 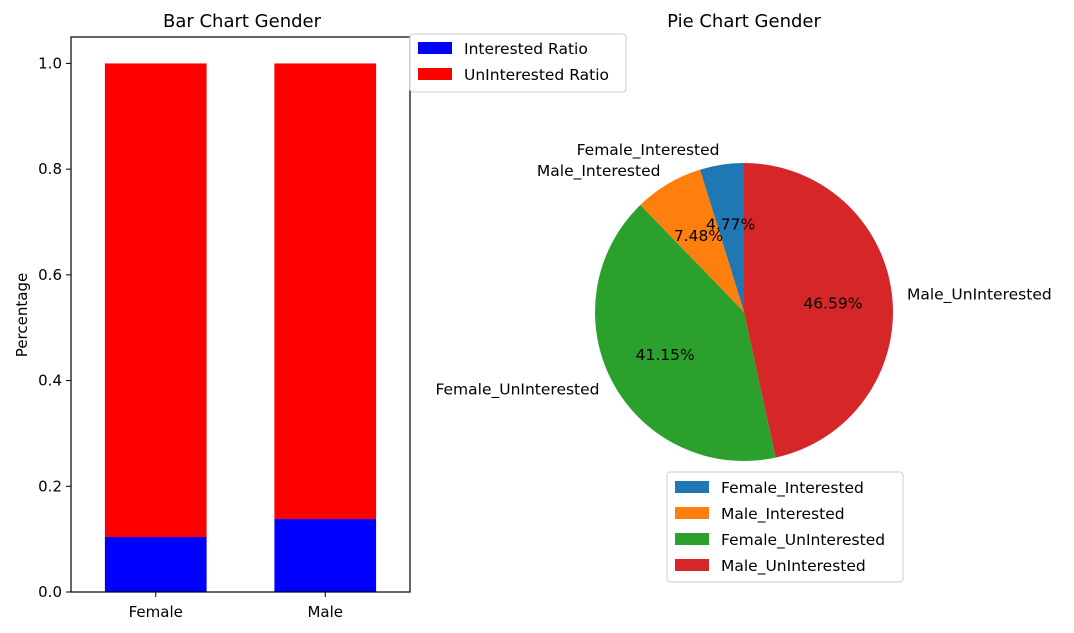 What do you see at coordinates (526, 49) in the screenshot?
I see `bar-legend-label: Interested Ratio` at bounding box center [526, 49].